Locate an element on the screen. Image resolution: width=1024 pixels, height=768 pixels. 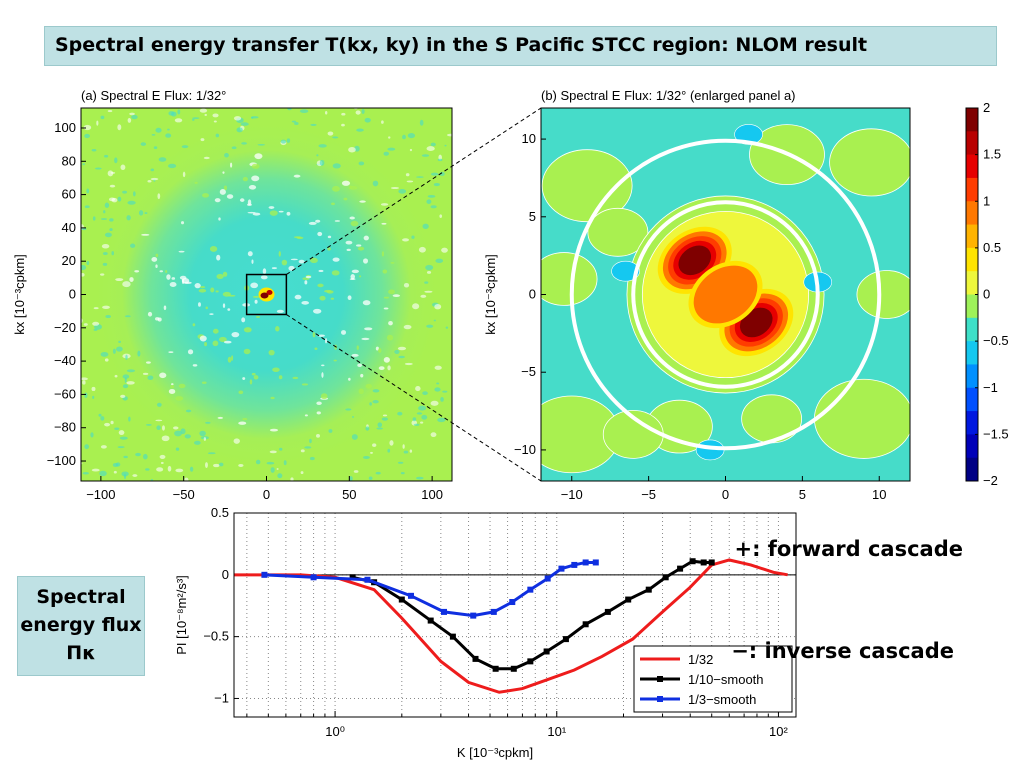
panel-b-ytick-label: −10 is located at coordinates (525, 449).